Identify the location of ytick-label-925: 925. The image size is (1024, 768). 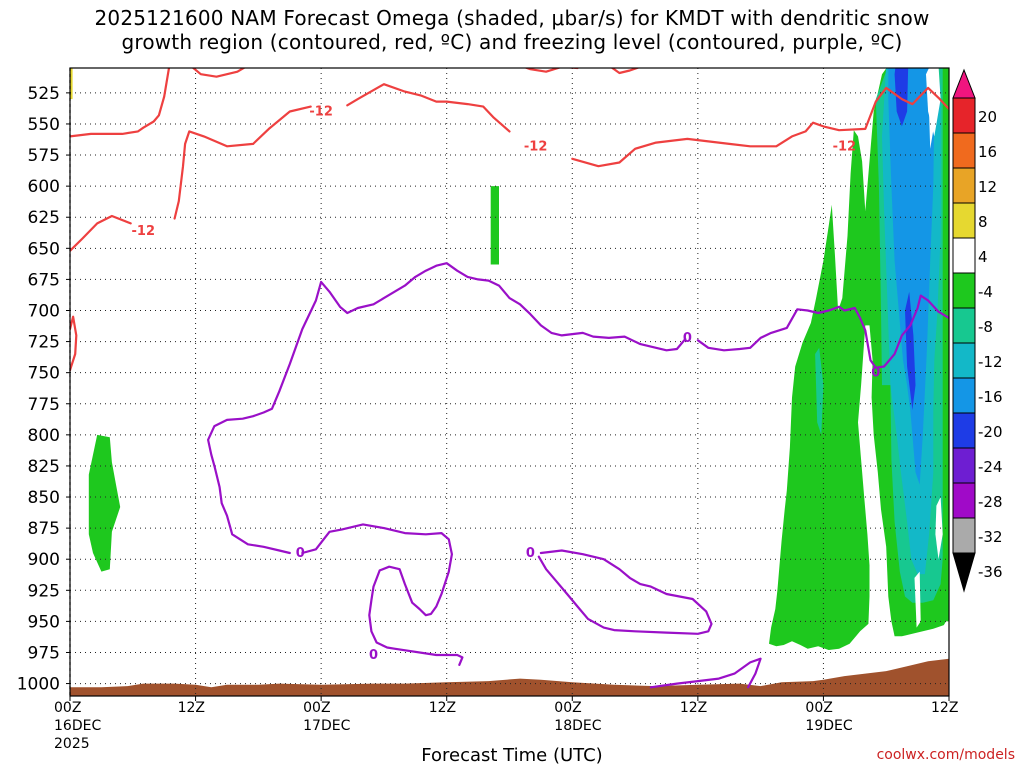
(44, 591).